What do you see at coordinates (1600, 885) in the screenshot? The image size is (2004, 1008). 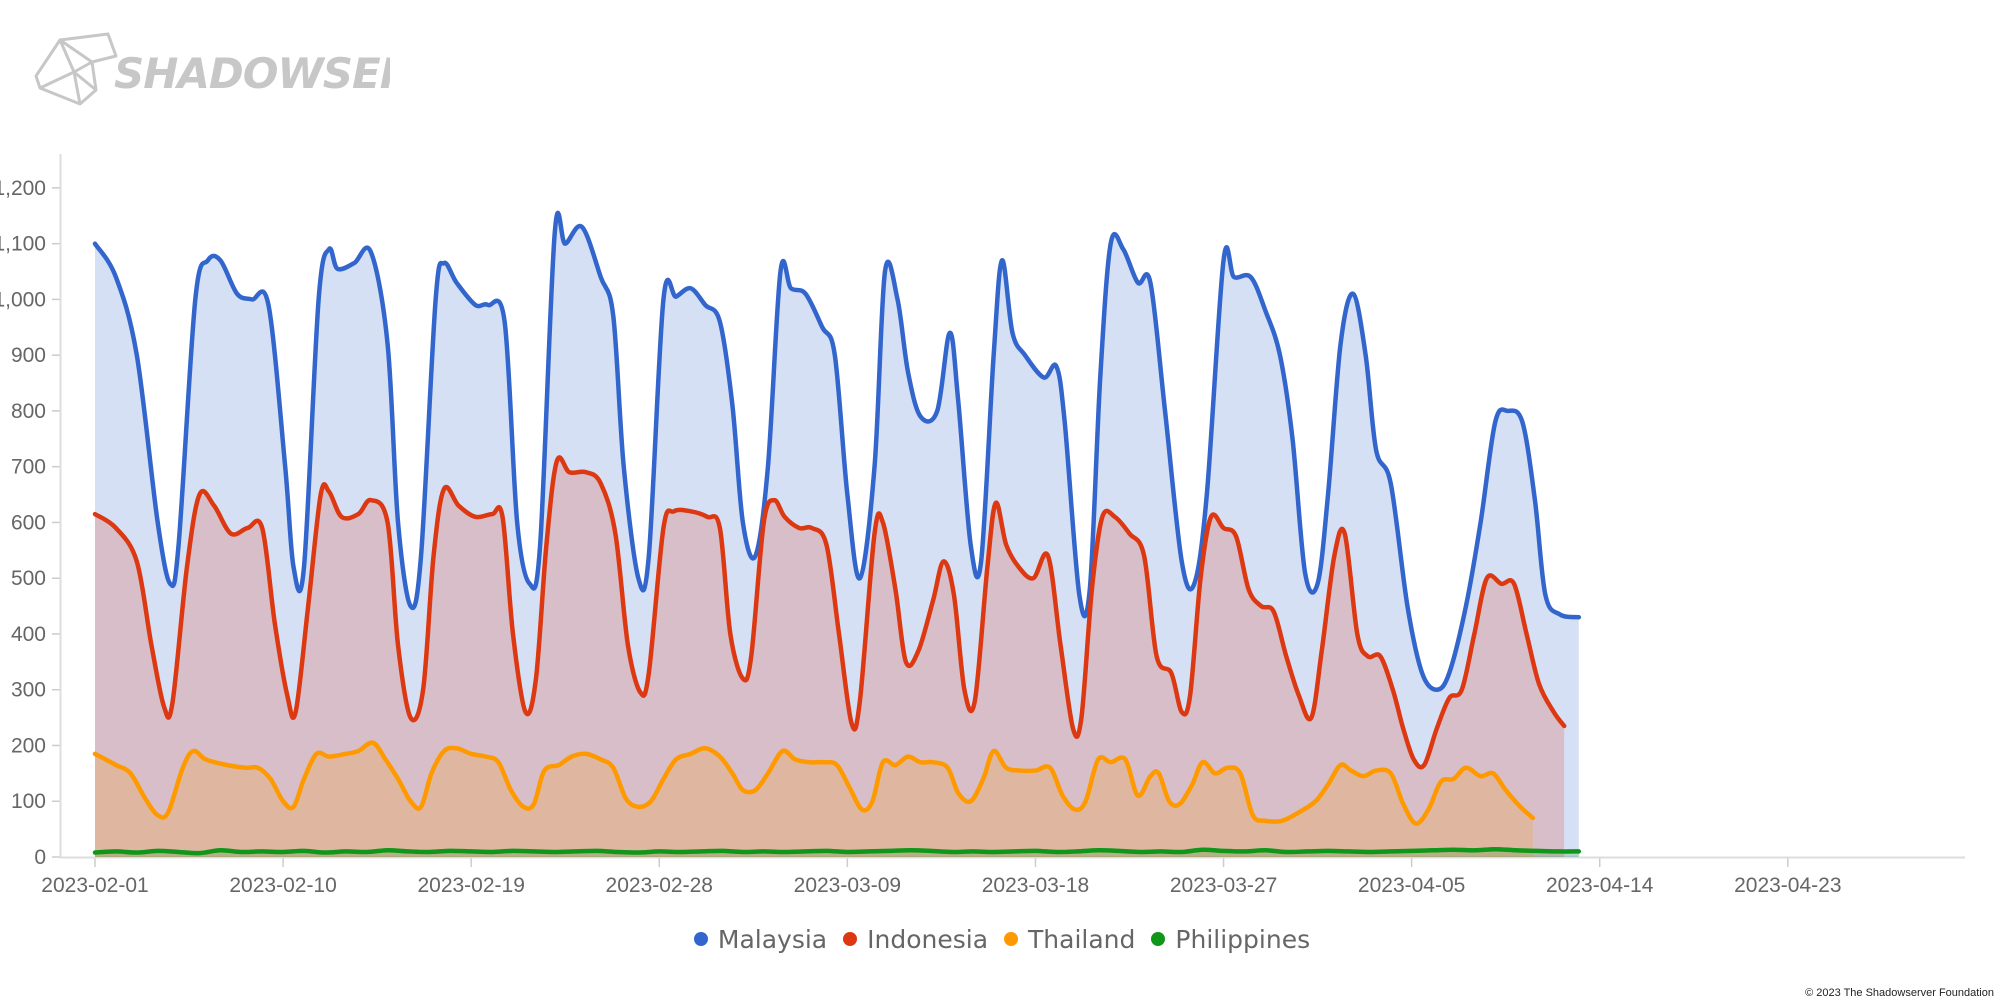 I see `x-tick-label: 2023-04-14` at bounding box center [1600, 885].